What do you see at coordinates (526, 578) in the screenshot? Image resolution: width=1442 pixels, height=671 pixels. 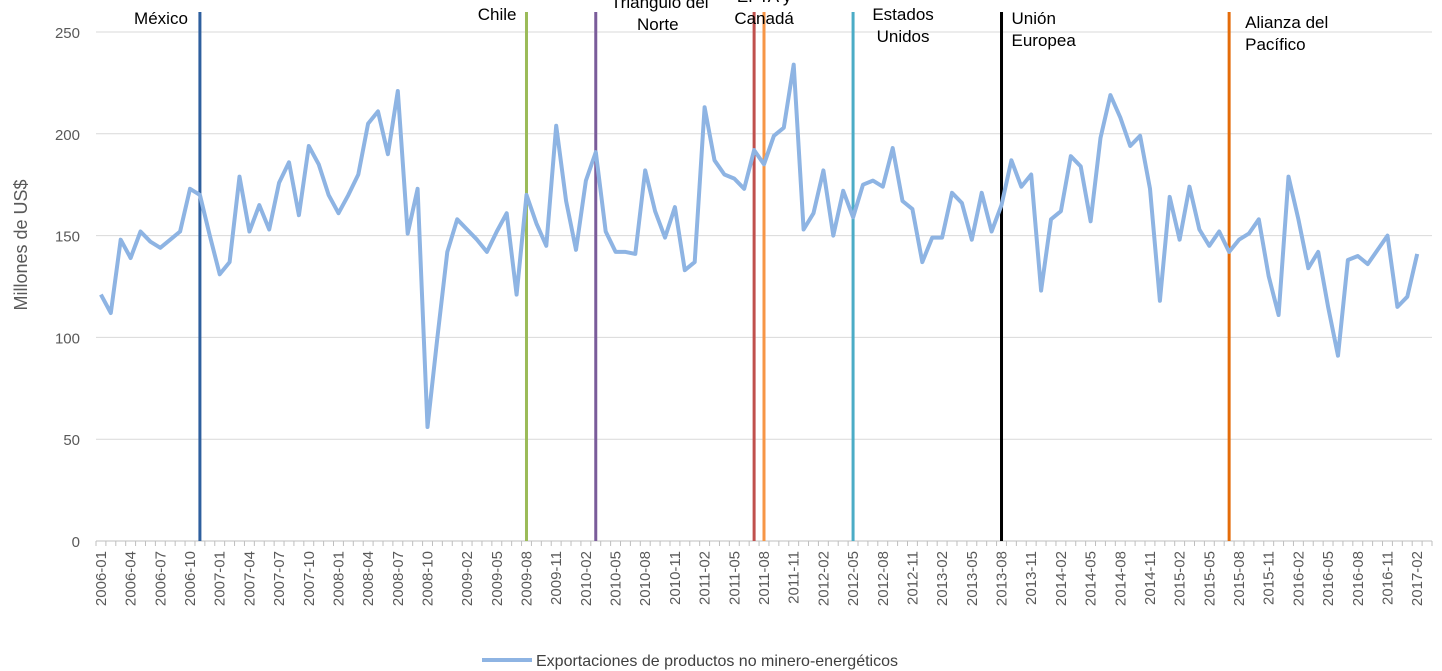 I see `x-tick-label: 2009-08` at bounding box center [526, 578].